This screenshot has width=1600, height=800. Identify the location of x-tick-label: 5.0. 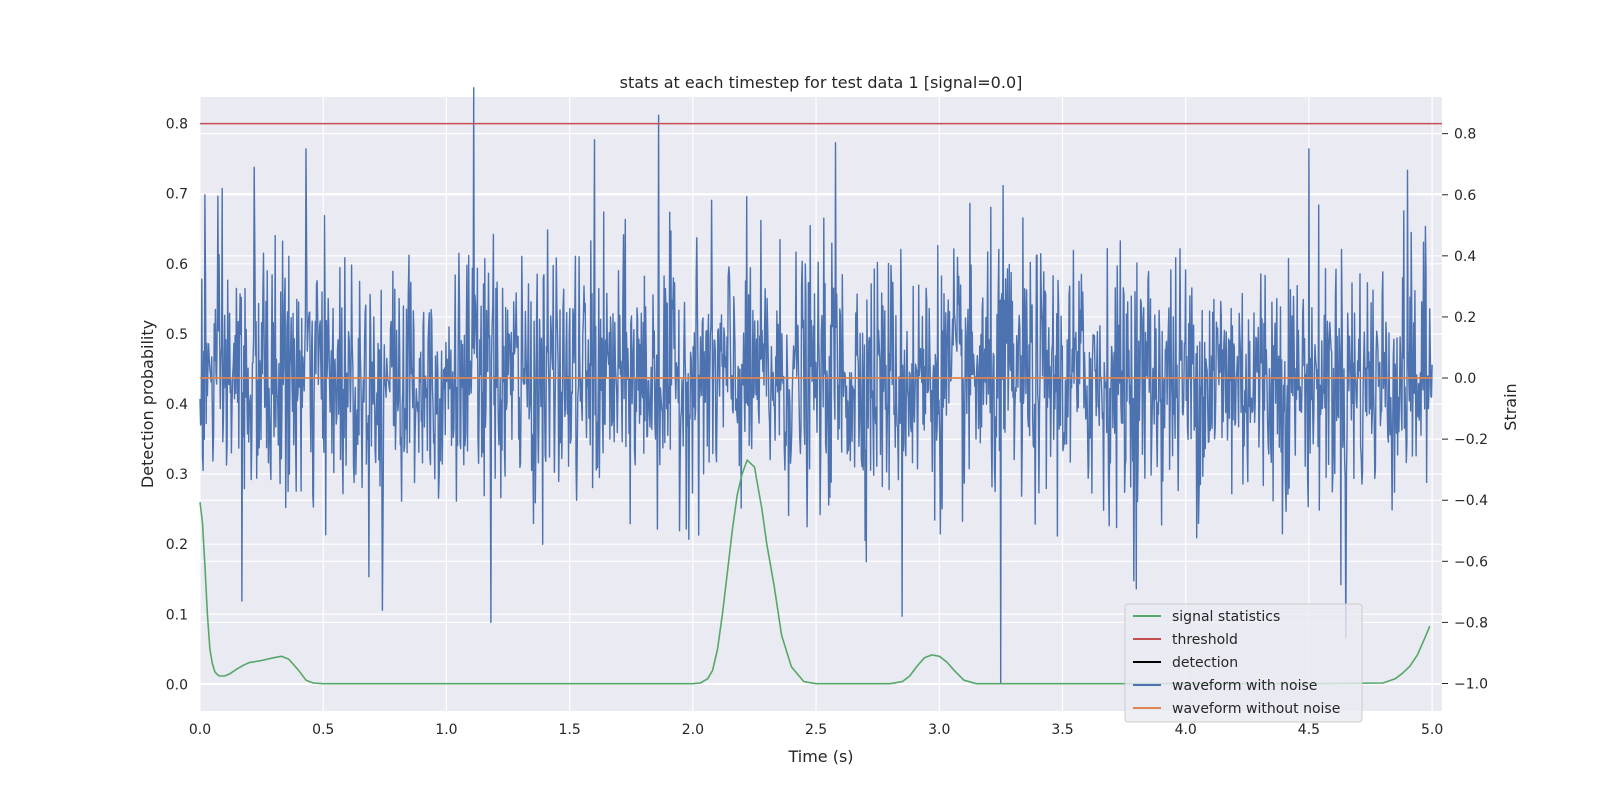
(1432, 730).